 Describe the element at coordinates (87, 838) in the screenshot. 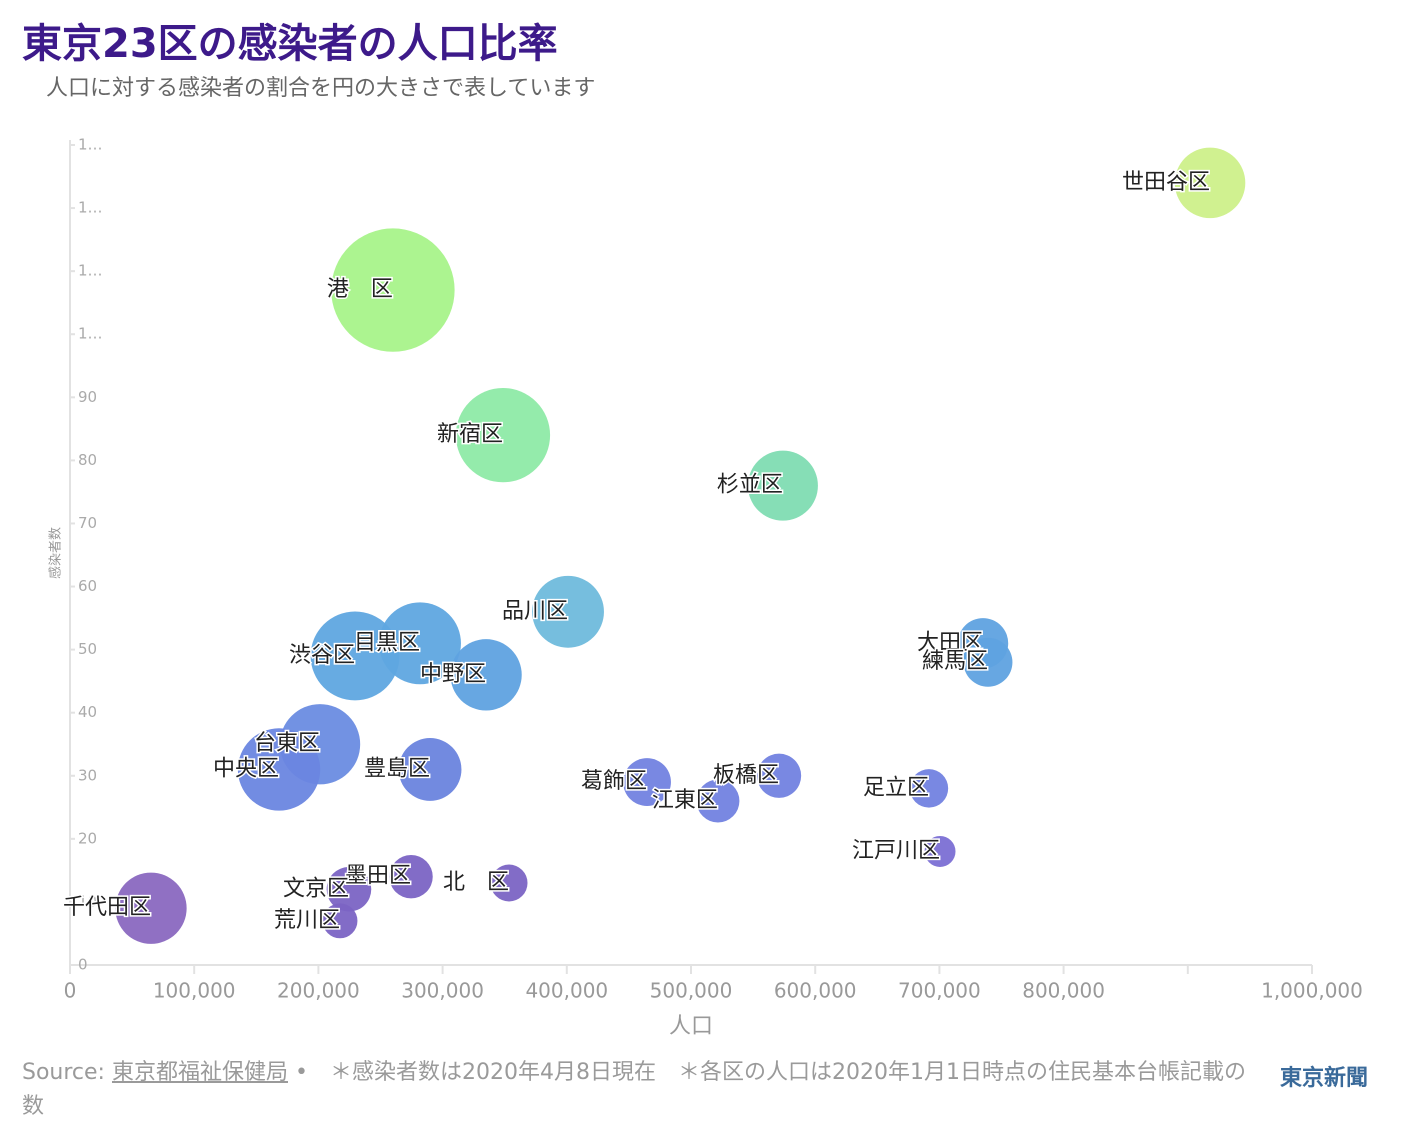

I see `y-tick-label: 20` at that location.